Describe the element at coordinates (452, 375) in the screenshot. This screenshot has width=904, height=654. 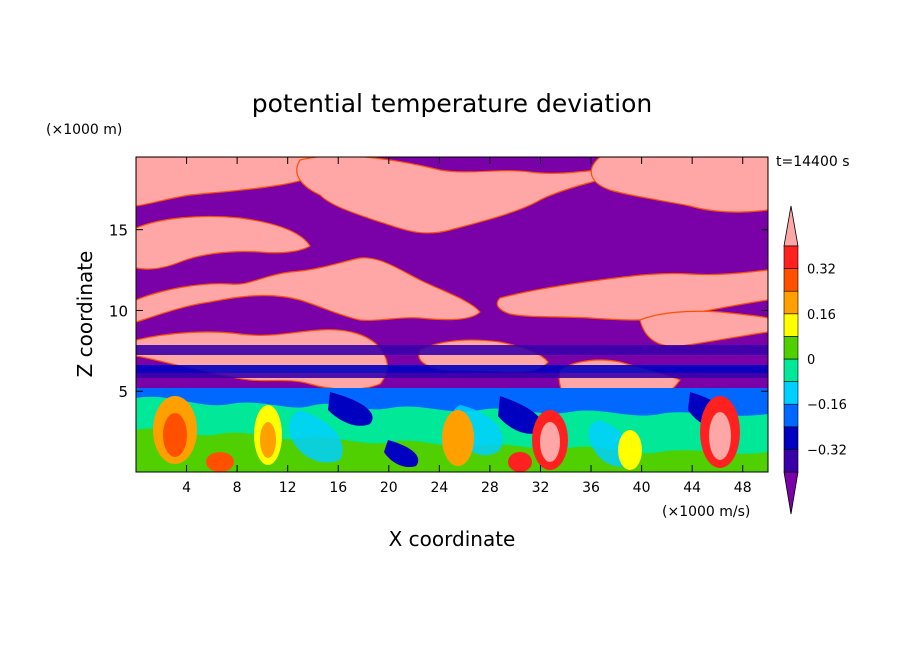
I see `band-purple-lower` at that location.